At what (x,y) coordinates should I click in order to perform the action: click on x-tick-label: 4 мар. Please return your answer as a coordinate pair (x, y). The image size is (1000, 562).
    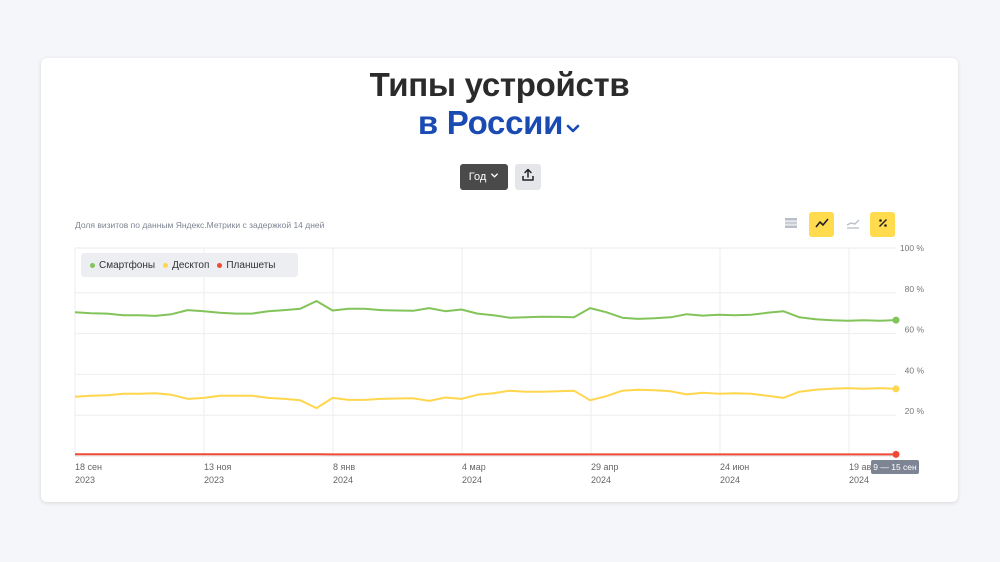
    Looking at the image, I should click on (474, 467).